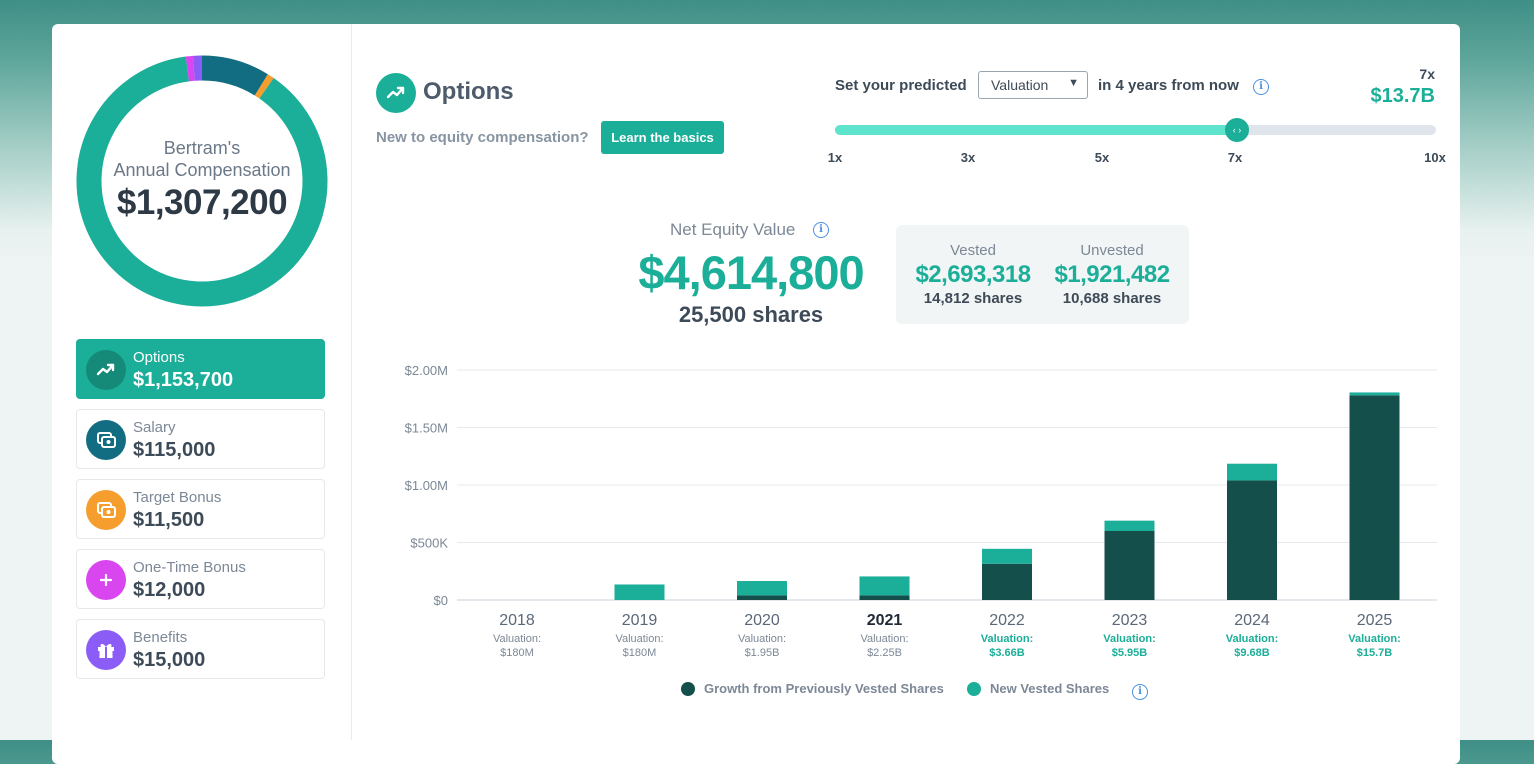  What do you see at coordinates (1007, 620) in the screenshot?
I see `x-tick-label: 2022` at bounding box center [1007, 620].